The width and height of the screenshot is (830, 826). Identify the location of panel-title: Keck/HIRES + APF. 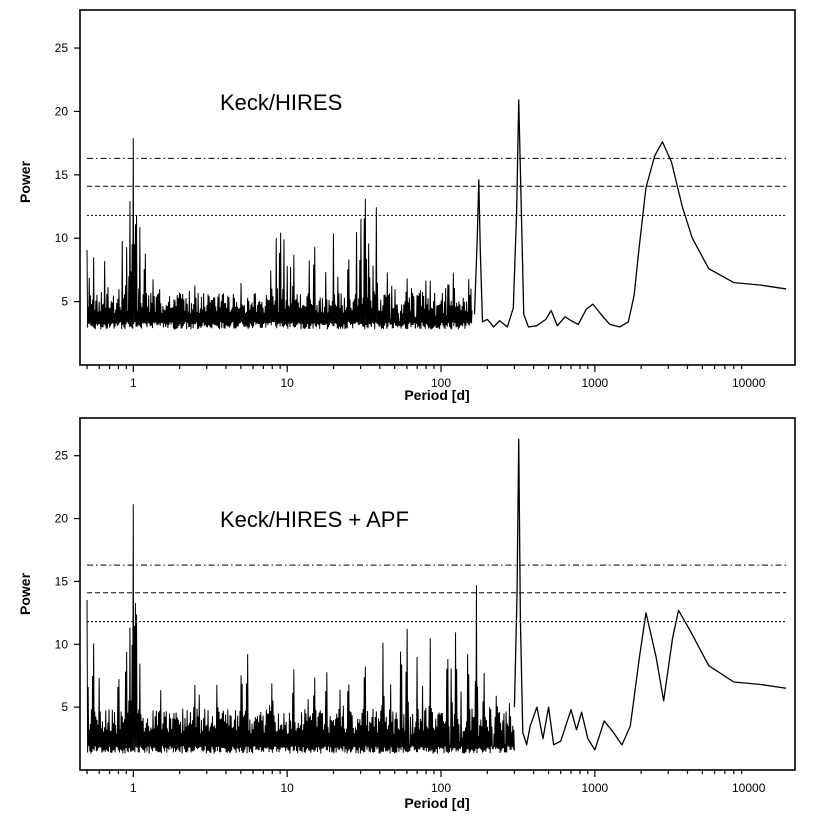
(314, 519).